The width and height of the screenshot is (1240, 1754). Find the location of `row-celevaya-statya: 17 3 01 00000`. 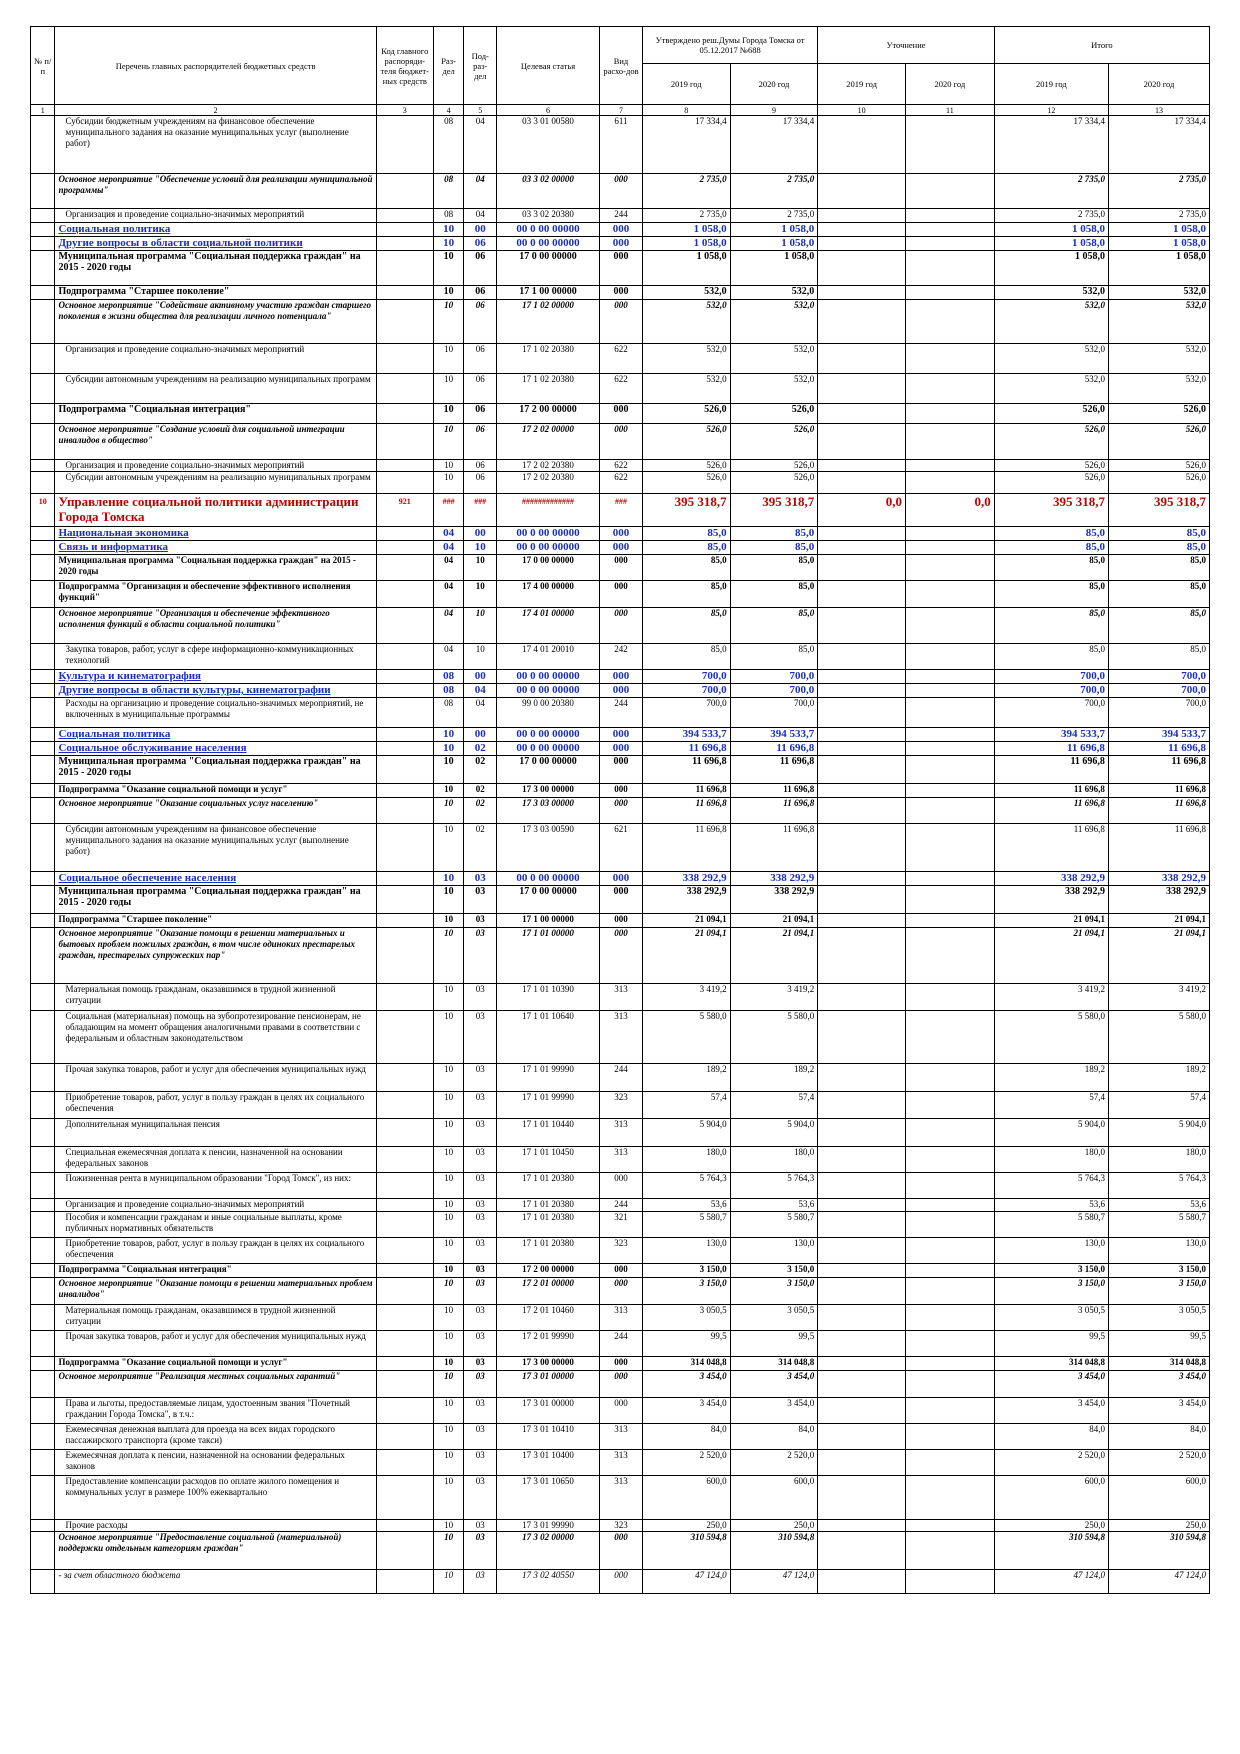

row-celevaya-statya: 17 3 01 00000 is located at coordinates (548, 1384).